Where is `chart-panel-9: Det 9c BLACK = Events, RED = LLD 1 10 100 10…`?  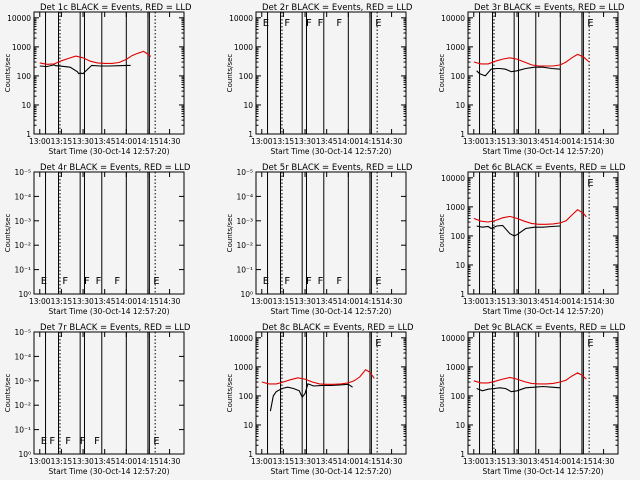 chart-panel-9: Det 9c BLACK = Events, RED = LLD 1 10 100 10… is located at coordinates (532, 399).